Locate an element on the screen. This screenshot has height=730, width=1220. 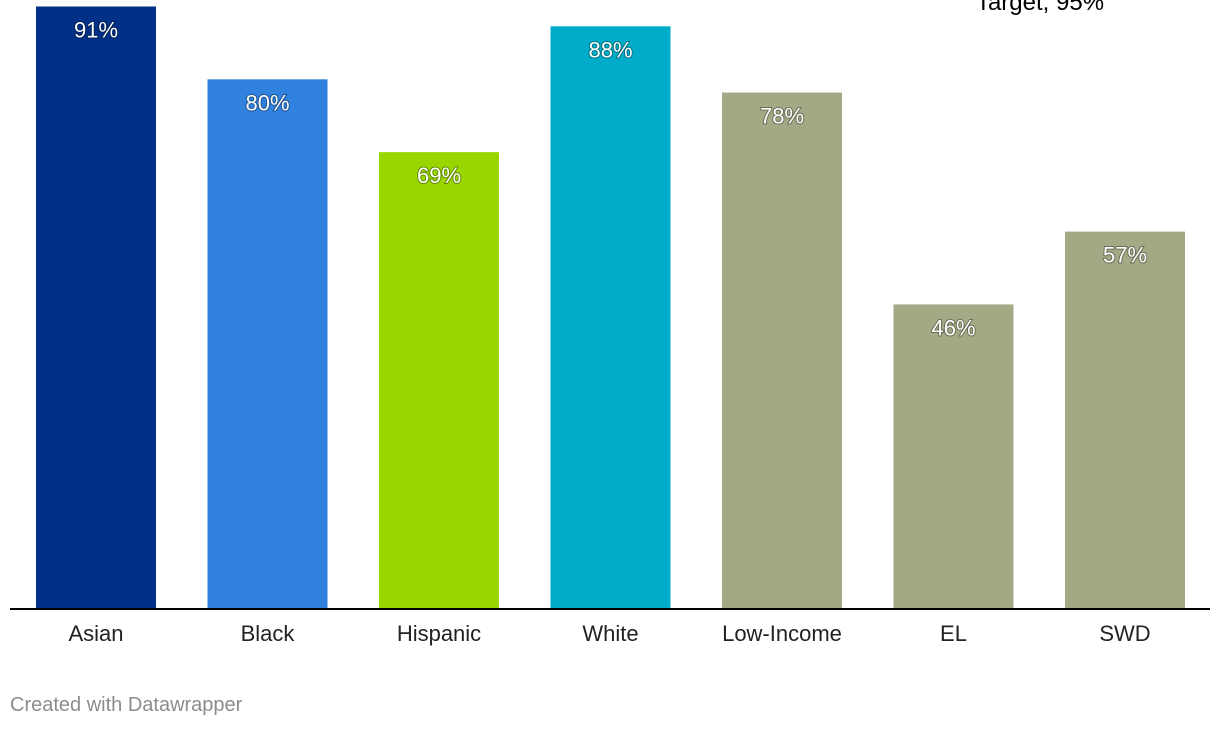
category-labels: Asian Black Hispanic White Low-Income EL SWD is located at coordinates (609, 633).